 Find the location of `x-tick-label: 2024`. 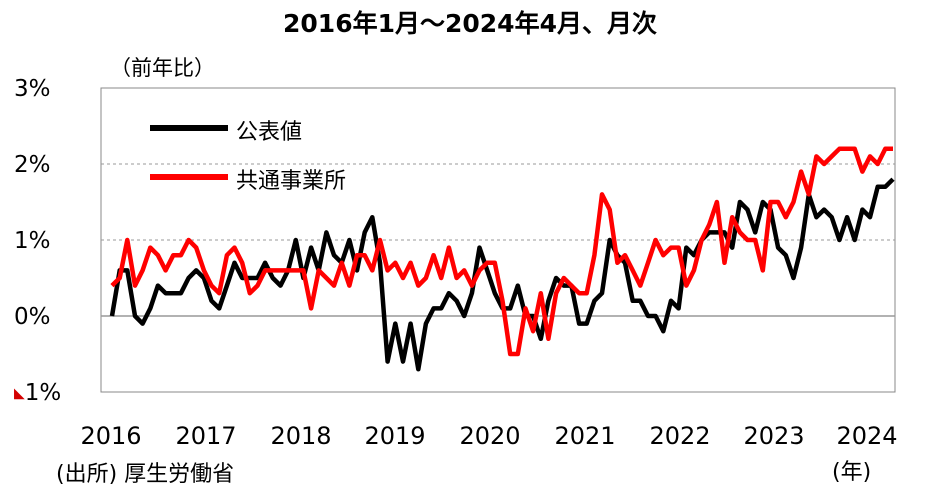

x-tick-label: 2024 is located at coordinates (867, 436).